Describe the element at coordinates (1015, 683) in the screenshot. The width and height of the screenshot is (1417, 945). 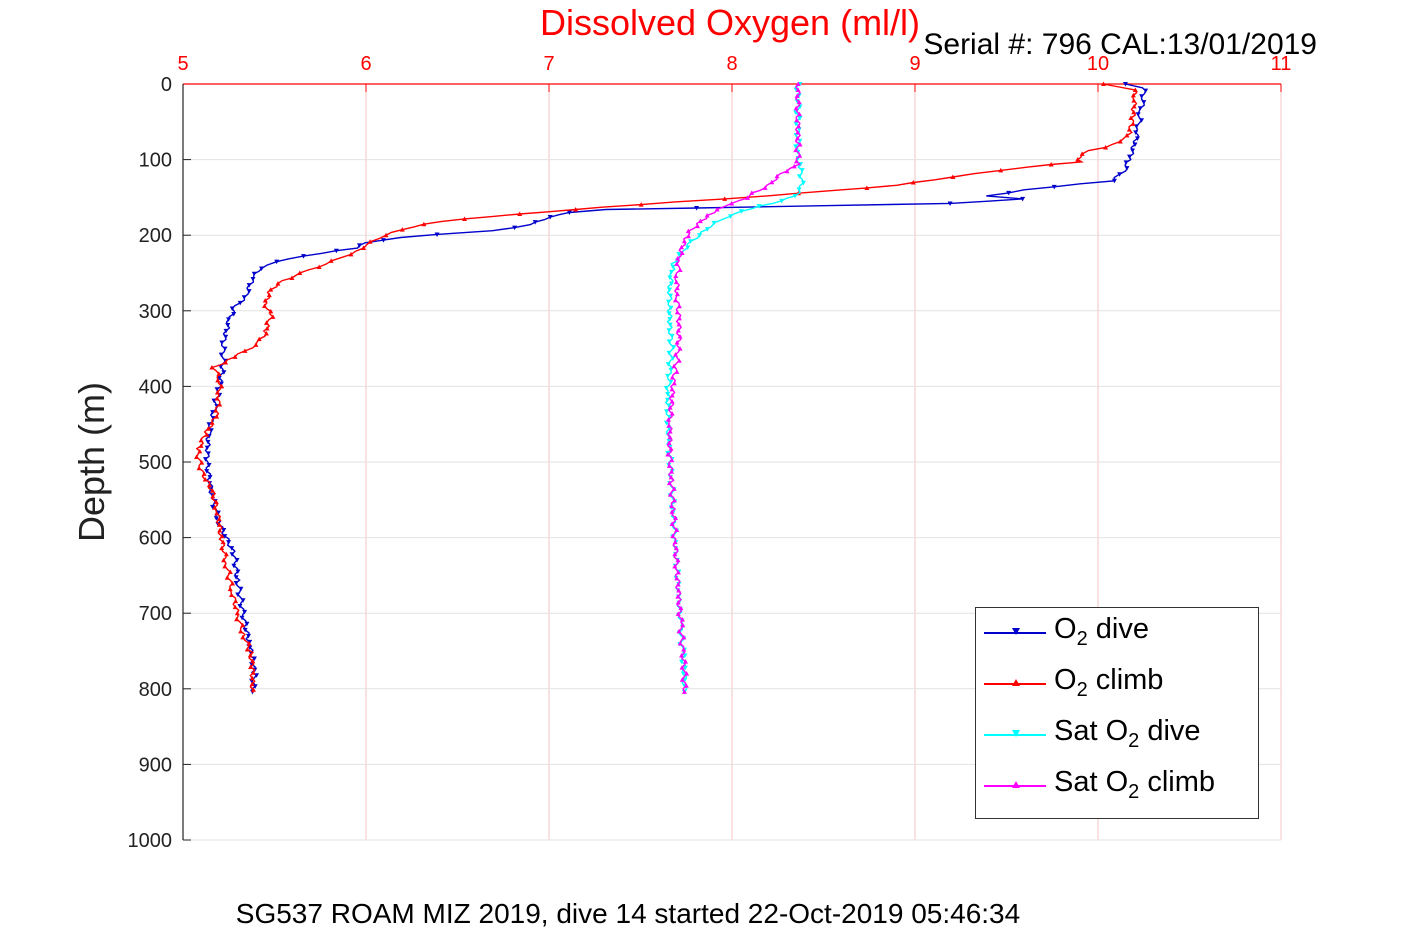
I see `legend-swatch` at that location.